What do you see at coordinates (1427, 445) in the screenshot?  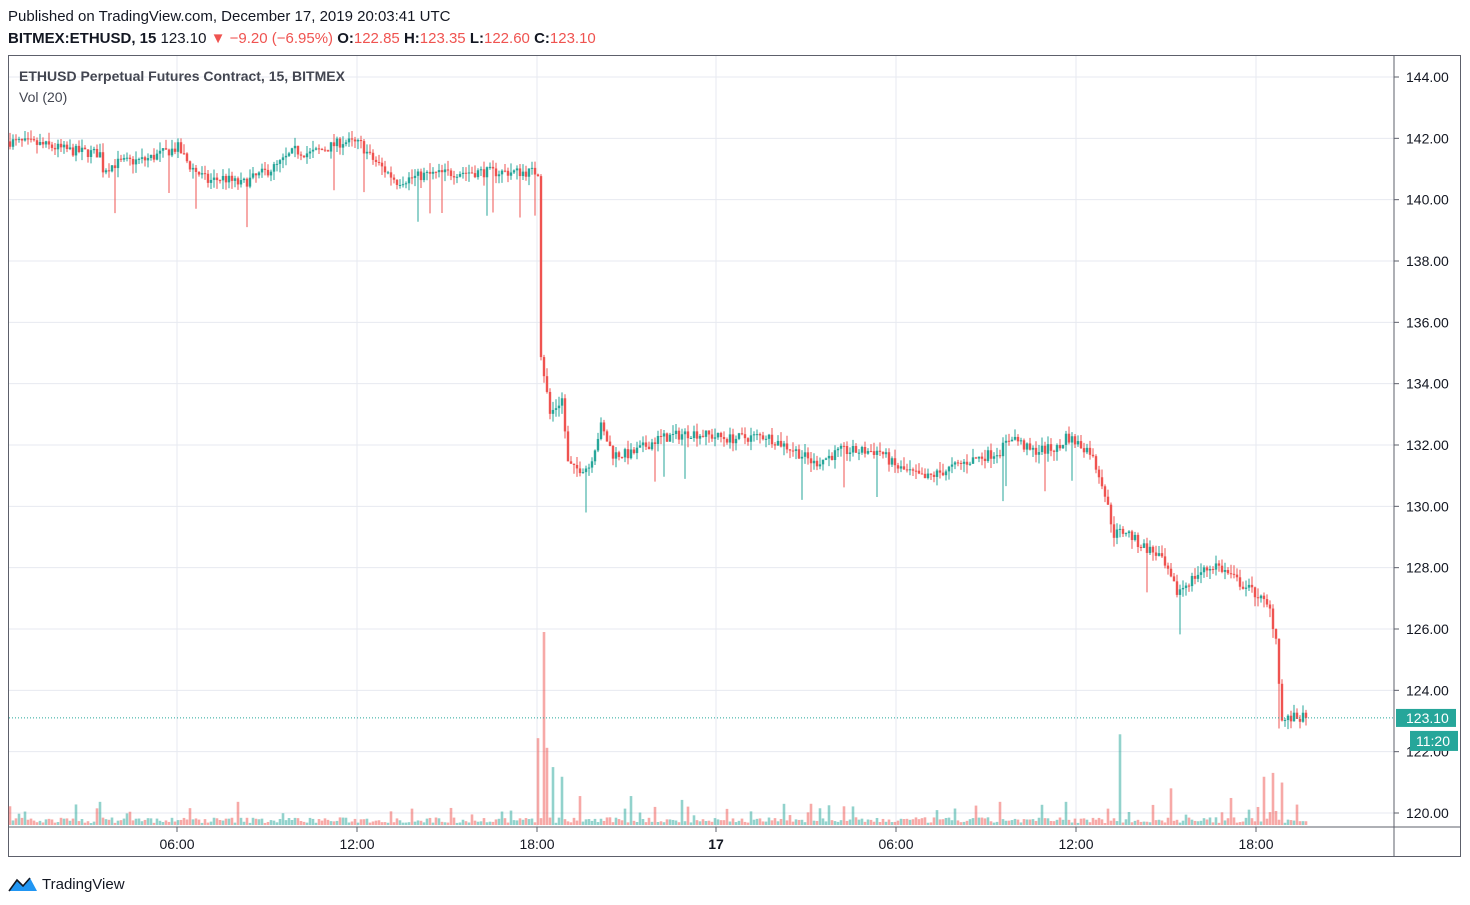 I see `price-tick-label: 132.00` at bounding box center [1427, 445].